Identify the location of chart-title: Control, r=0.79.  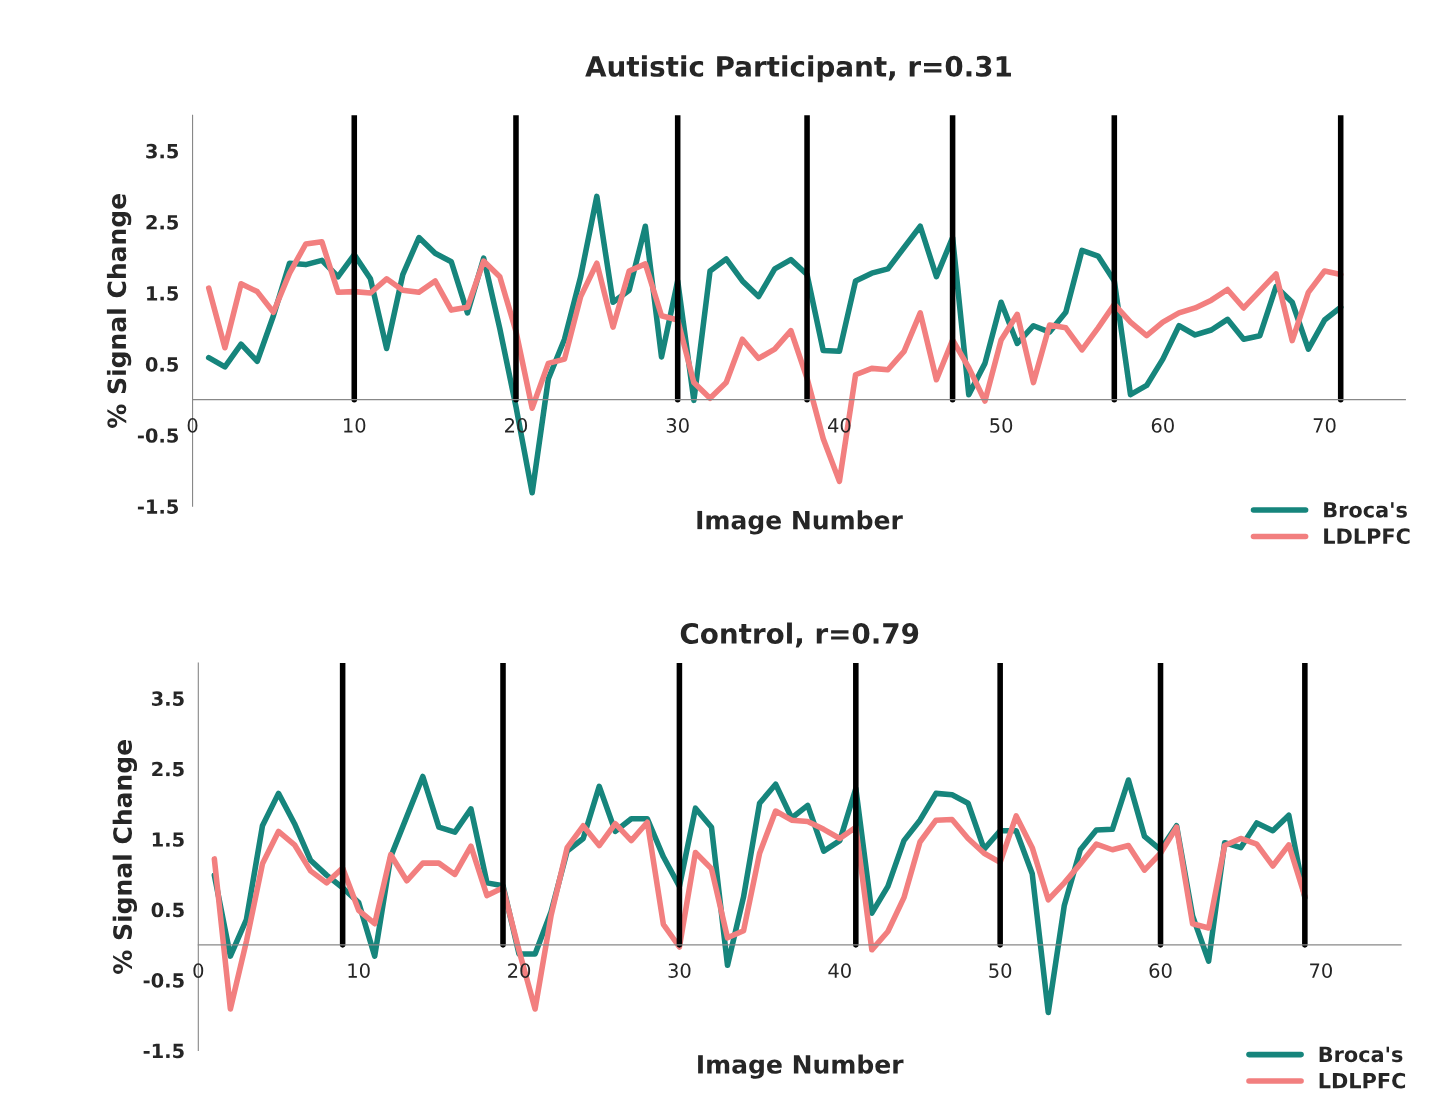
(799, 635).